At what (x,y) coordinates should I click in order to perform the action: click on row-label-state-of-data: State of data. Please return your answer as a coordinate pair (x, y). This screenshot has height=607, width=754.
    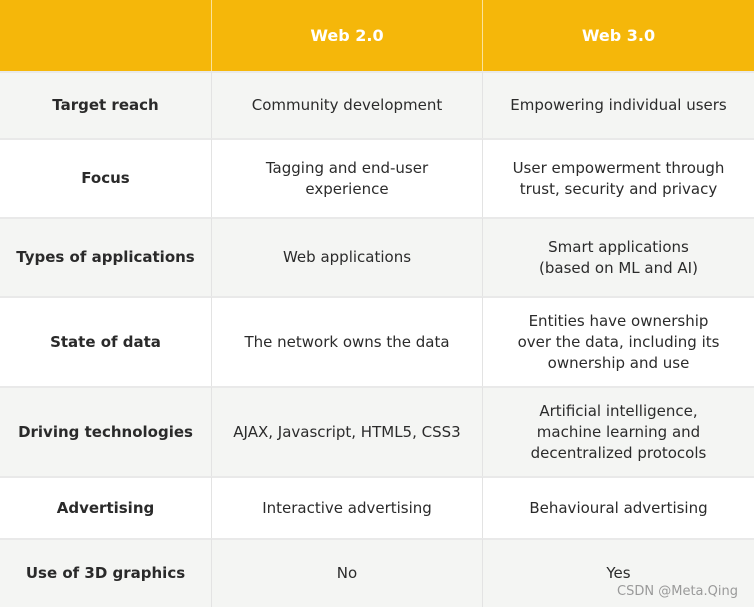
    Looking at the image, I should click on (105, 341).